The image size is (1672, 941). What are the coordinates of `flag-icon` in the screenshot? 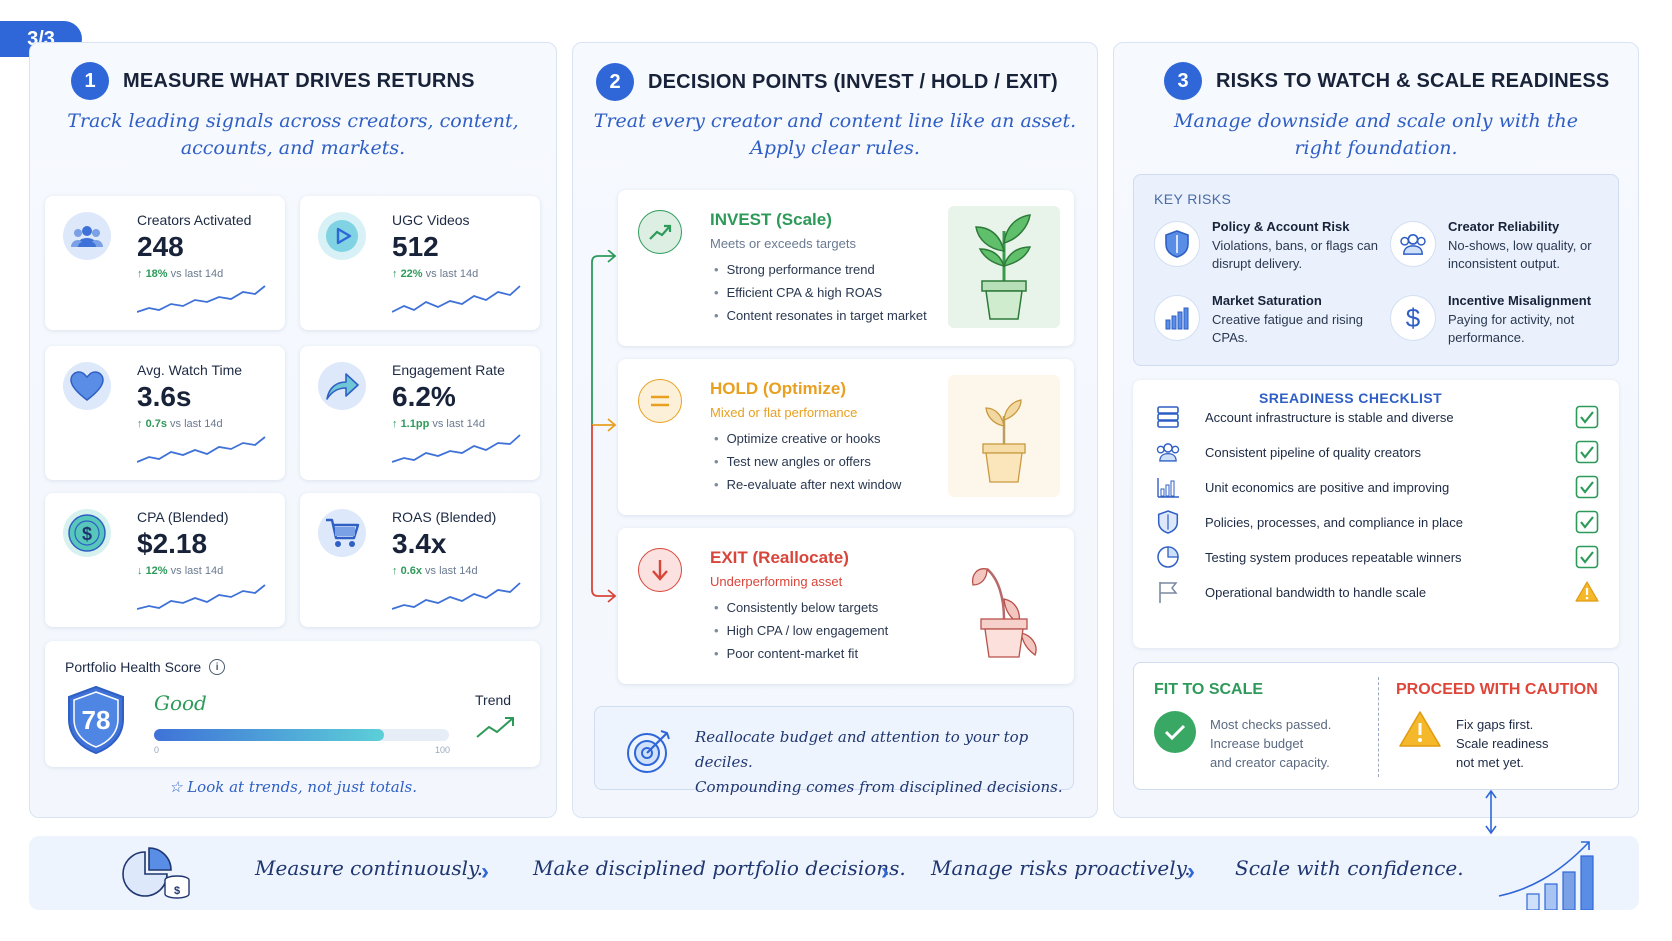 It's located at (1168, 592).